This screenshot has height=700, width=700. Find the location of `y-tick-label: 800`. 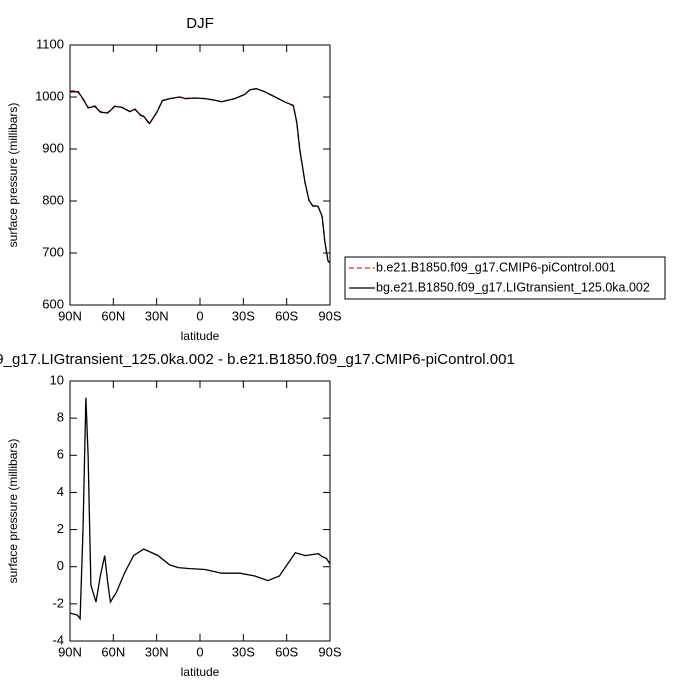

y-tick-label: 800 is located at coordinates (53, 199).